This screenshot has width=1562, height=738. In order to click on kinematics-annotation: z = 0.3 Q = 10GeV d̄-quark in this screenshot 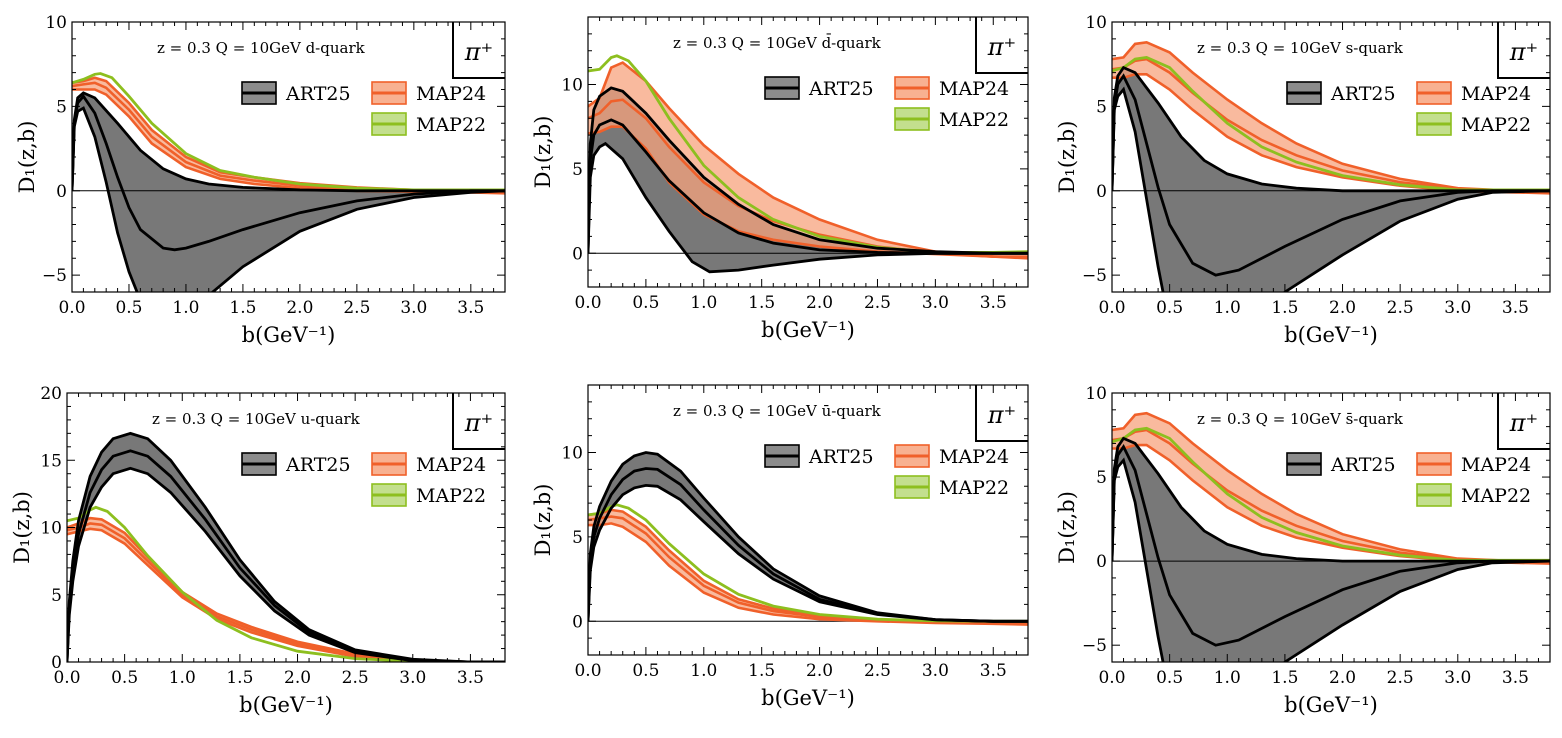, I will do `click(777, 43)`.